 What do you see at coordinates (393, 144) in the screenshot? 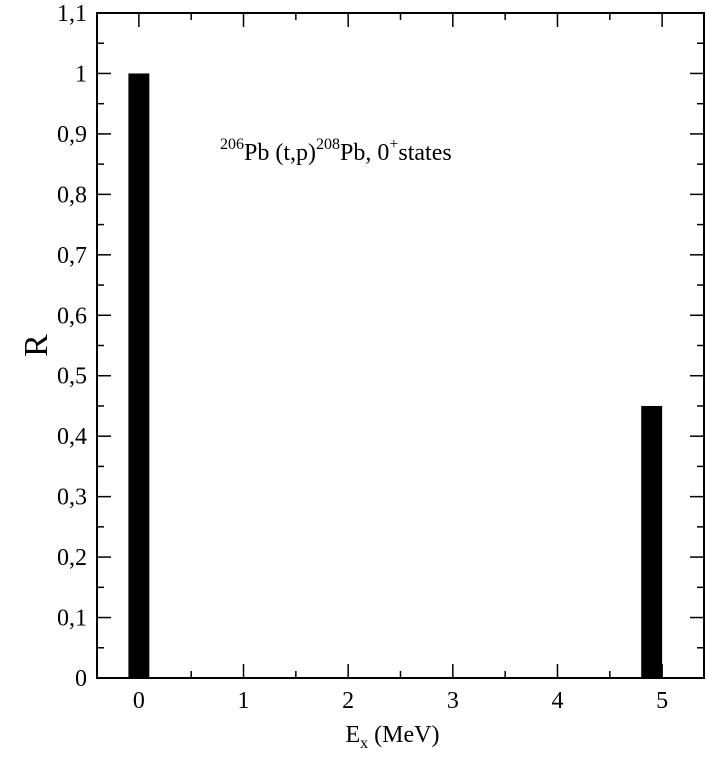
I see `annotation-superscript: +` at bounding box center [393, 144].